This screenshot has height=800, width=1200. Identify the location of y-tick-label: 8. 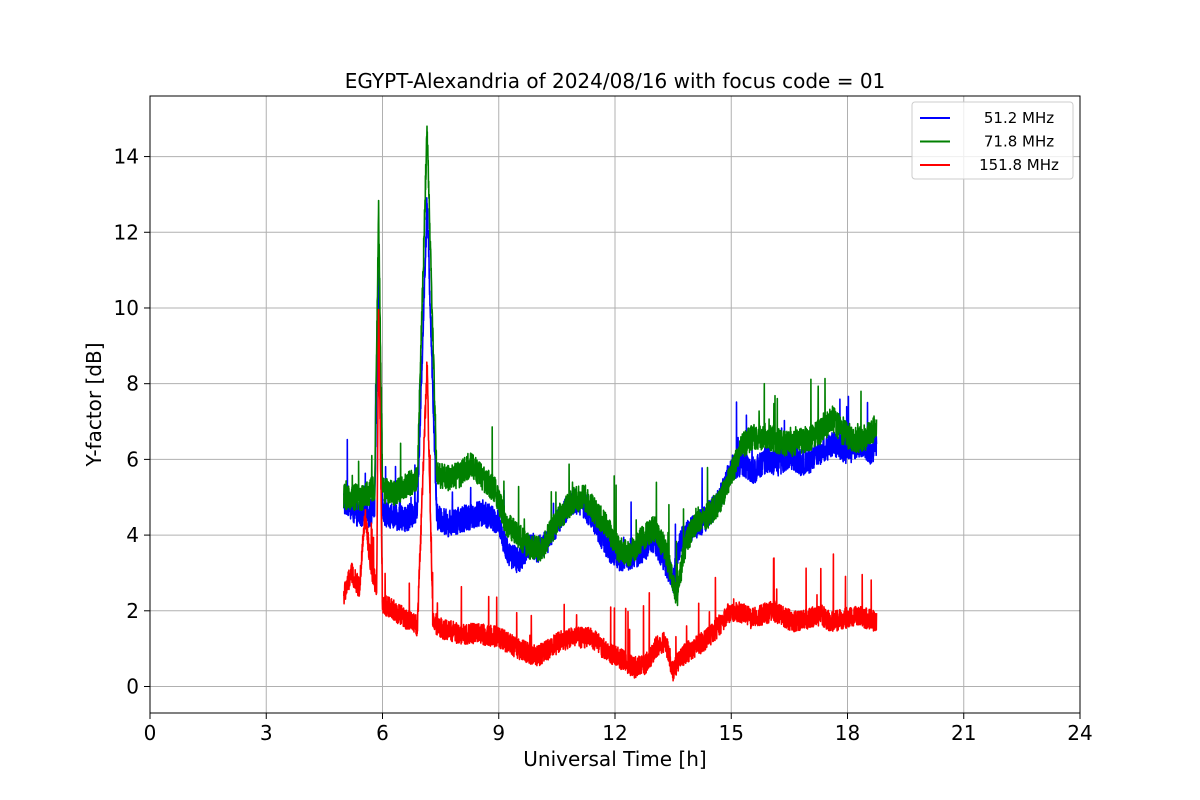
(132, 384).